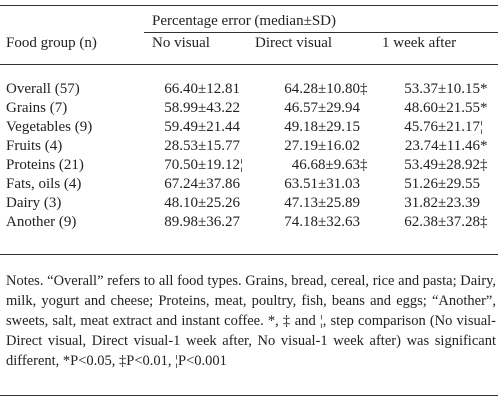 This screenshot has width=500, height=400. What do you see at coordinates (41, 222) in the screenshot?
I see `row-label: Another (9)` at bounding box center [41, 222].